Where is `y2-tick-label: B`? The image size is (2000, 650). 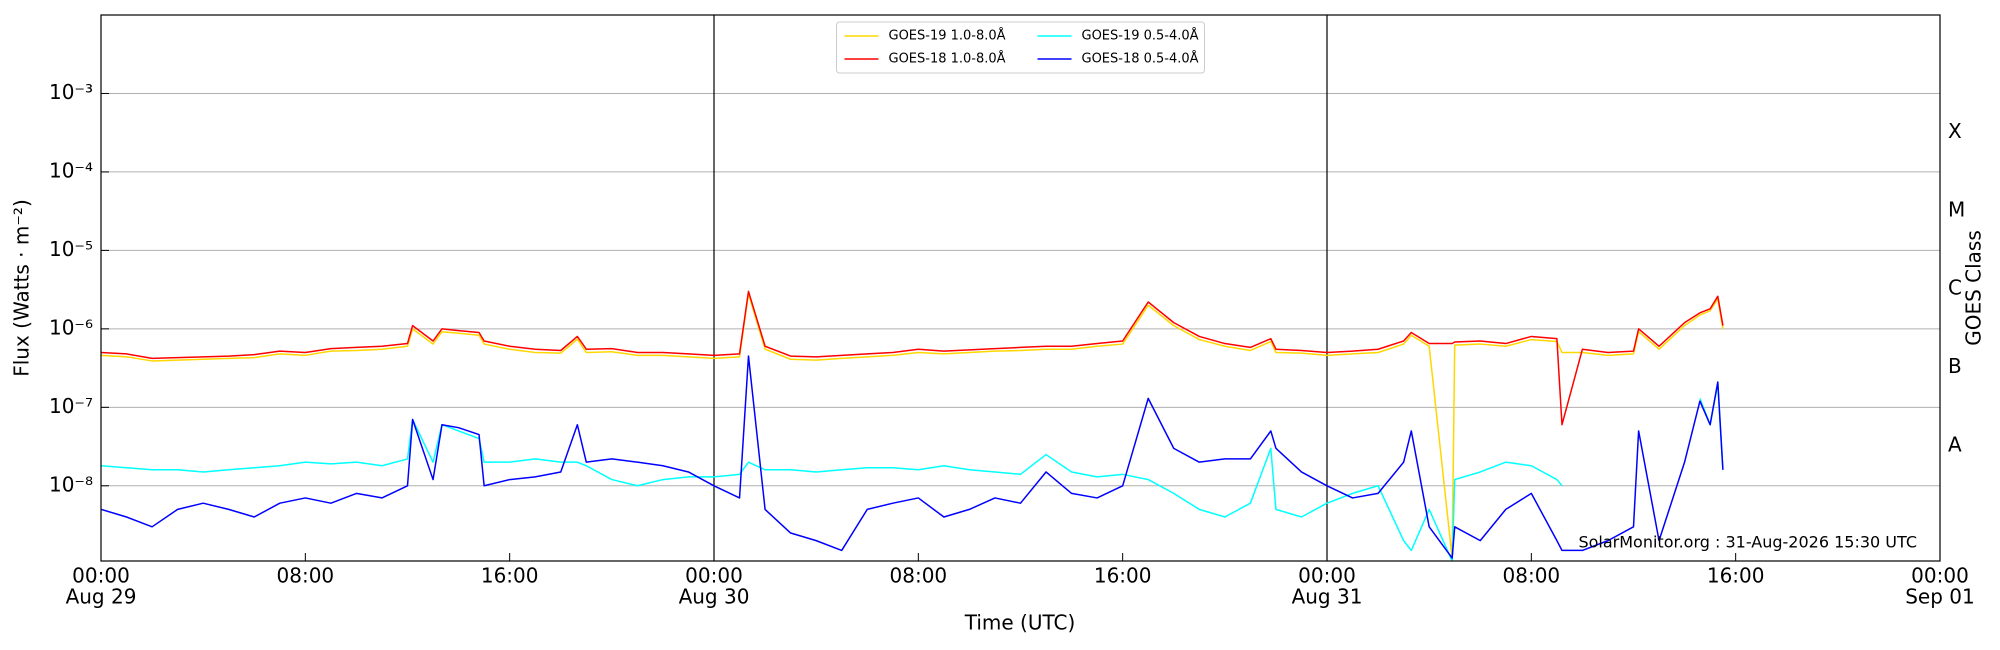
y2-tick-label: B is located at coordinates (1955, 366).